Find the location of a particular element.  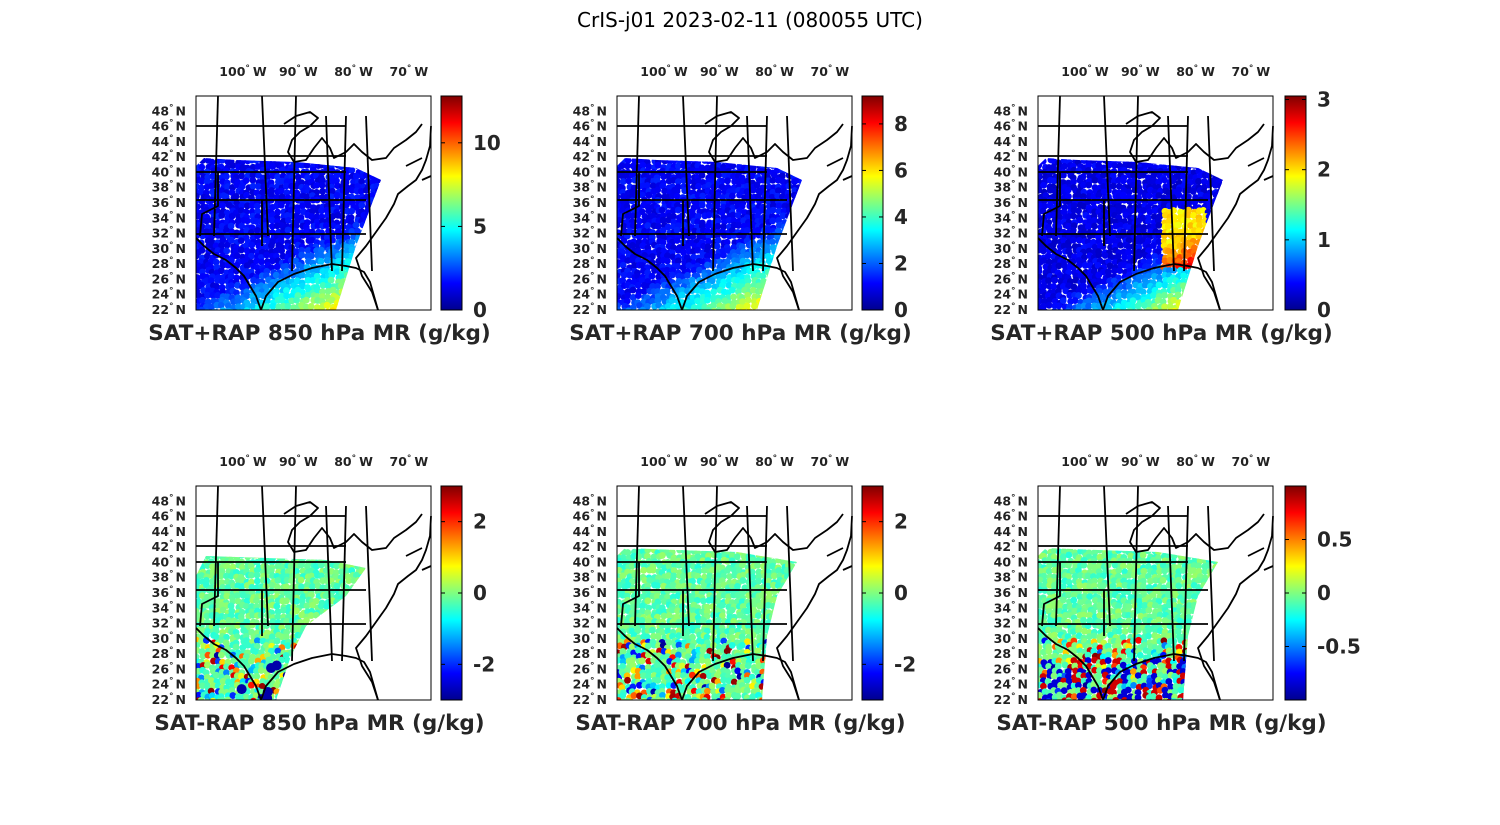

map-axes is located at coordinates (313, 593).